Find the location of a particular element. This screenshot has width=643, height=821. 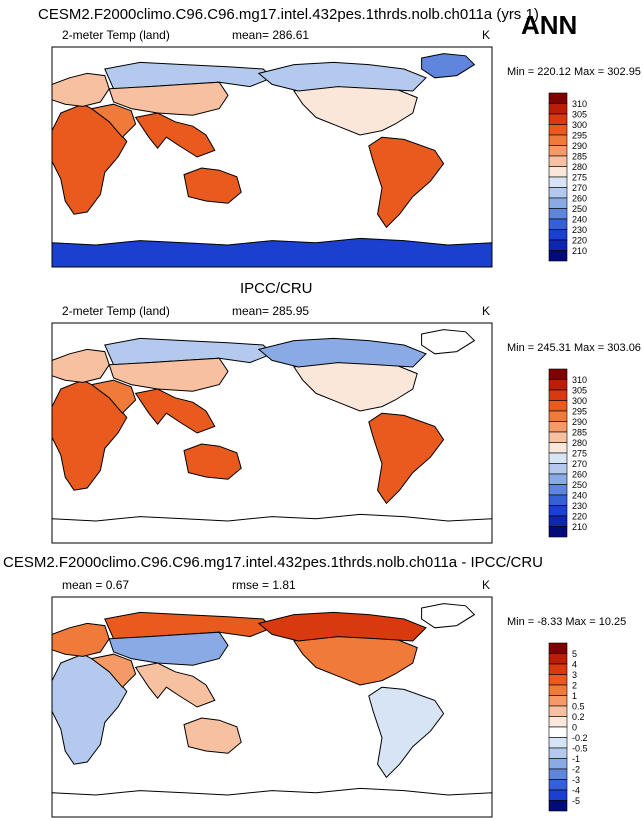

colorbar-tick-label: 260 is located at coordinates (579, 475).